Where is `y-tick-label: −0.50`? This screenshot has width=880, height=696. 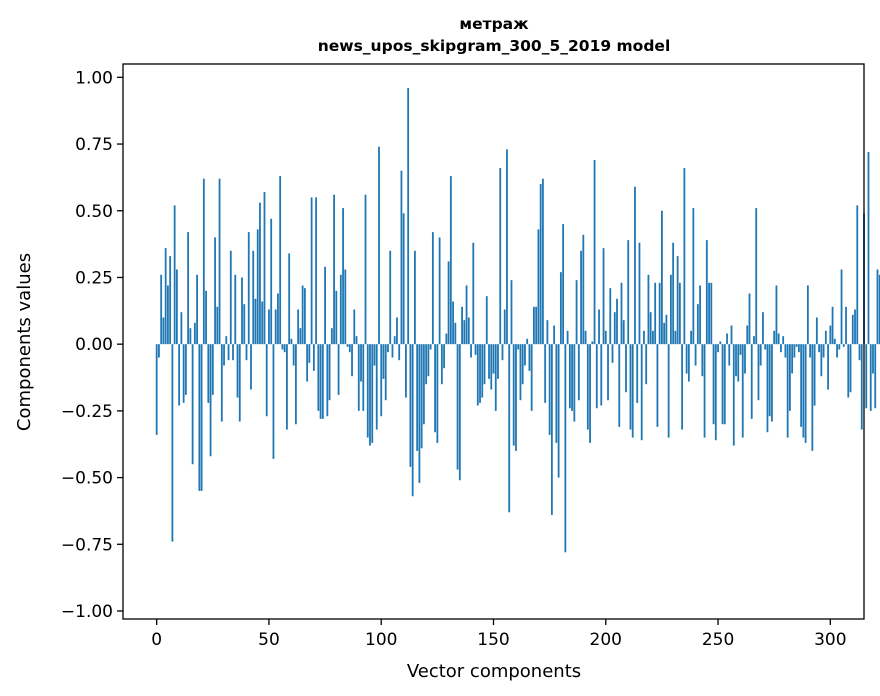
y-tick-label: −0.50 is located at coordinates (87, 479).